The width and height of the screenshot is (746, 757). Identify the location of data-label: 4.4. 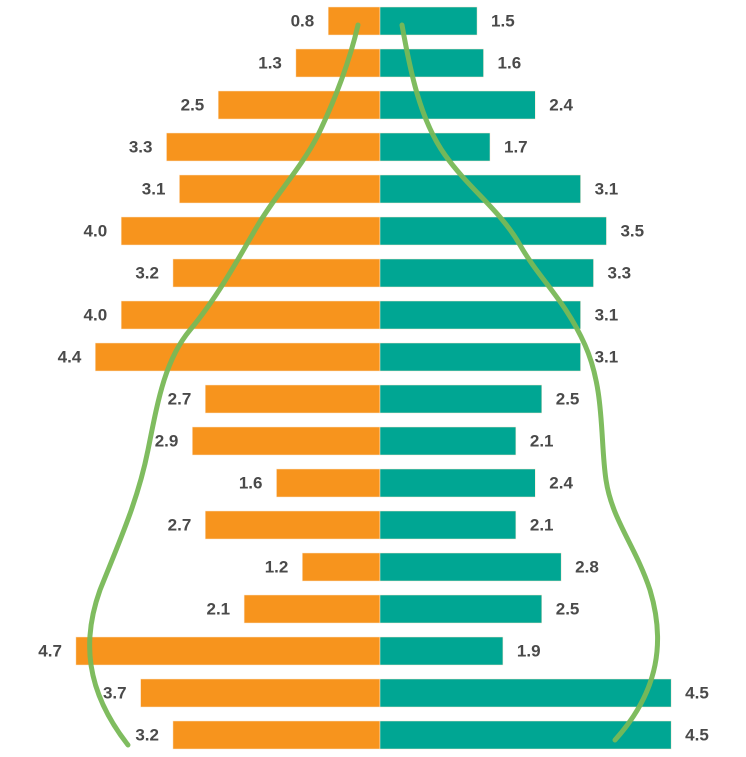
(70, 356).